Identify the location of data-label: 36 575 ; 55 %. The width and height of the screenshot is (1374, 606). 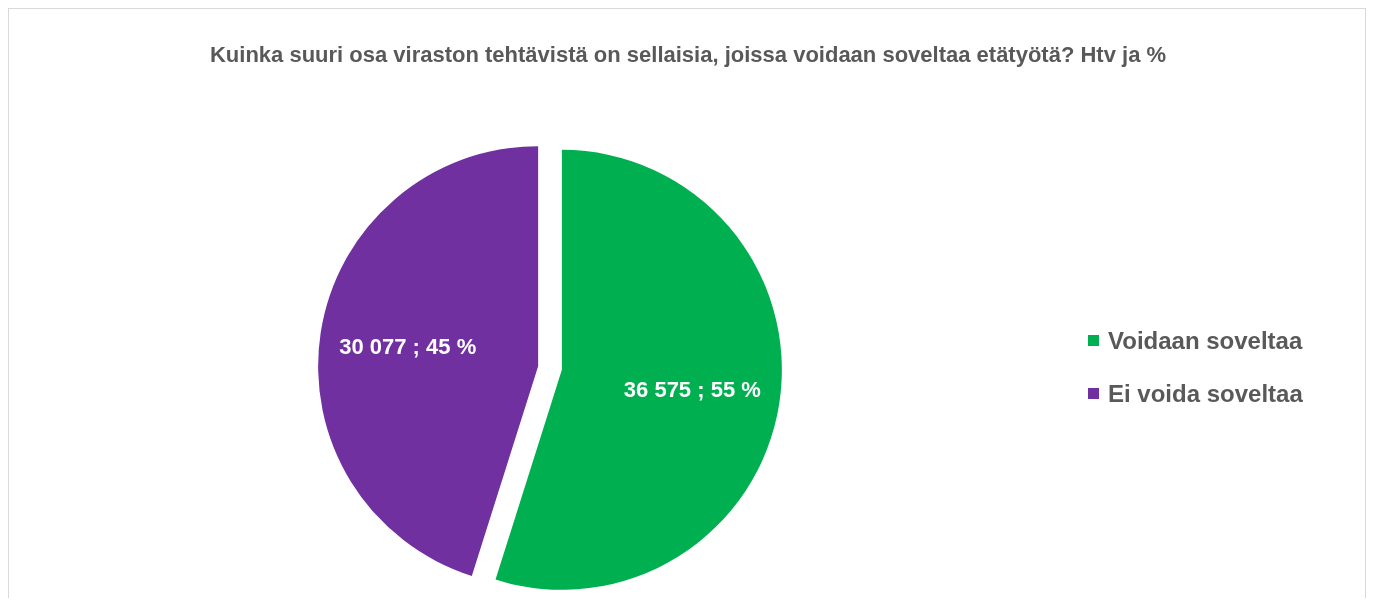
(692, 390).